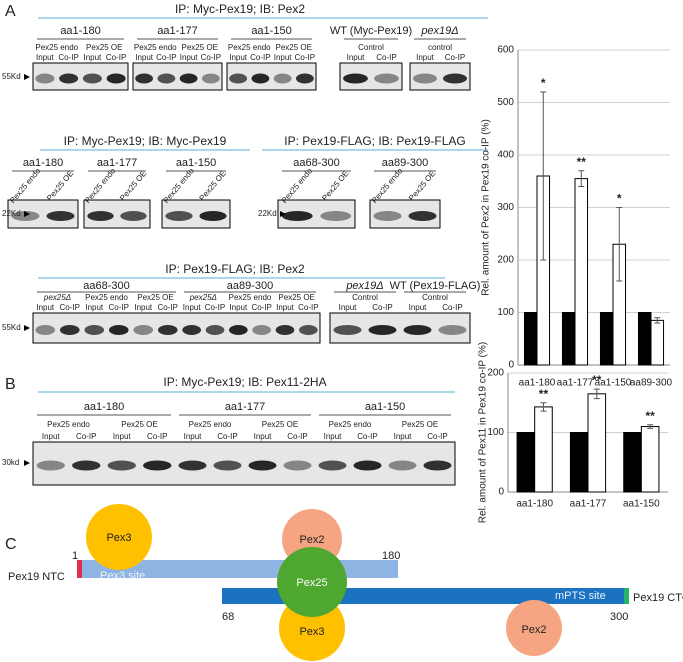 This screenshot has height=662, width=683. Describe the element at coordinates (271, 31) in the screenshot. I see `group-label: aa1-150` at that location.